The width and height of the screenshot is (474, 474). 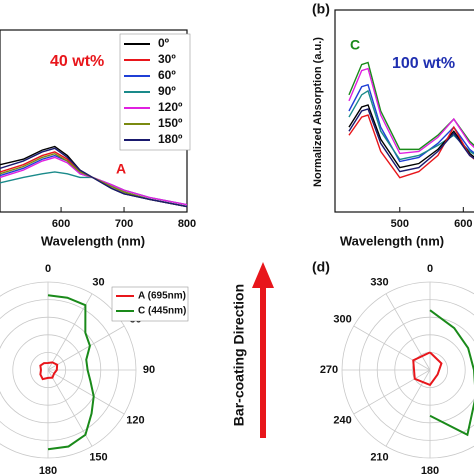 I want to click on legend-label: C (445nm), so click(x=162, y=311).